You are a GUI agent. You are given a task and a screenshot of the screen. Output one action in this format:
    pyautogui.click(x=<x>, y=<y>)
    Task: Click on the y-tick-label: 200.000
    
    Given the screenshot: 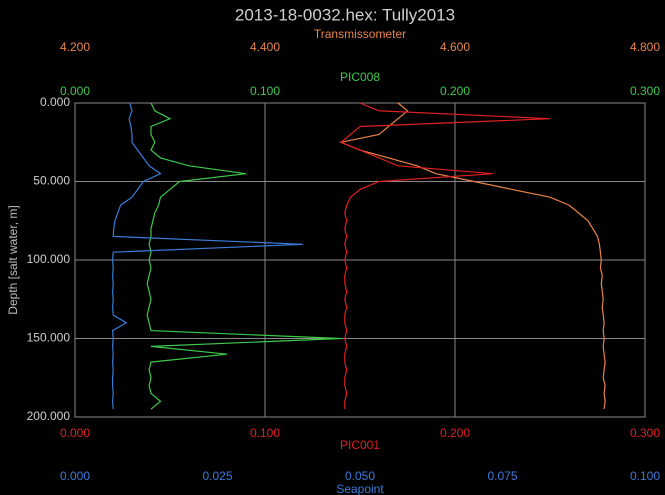 What is the action you would take?
    pyautogui.click(x=49, y=416)
    